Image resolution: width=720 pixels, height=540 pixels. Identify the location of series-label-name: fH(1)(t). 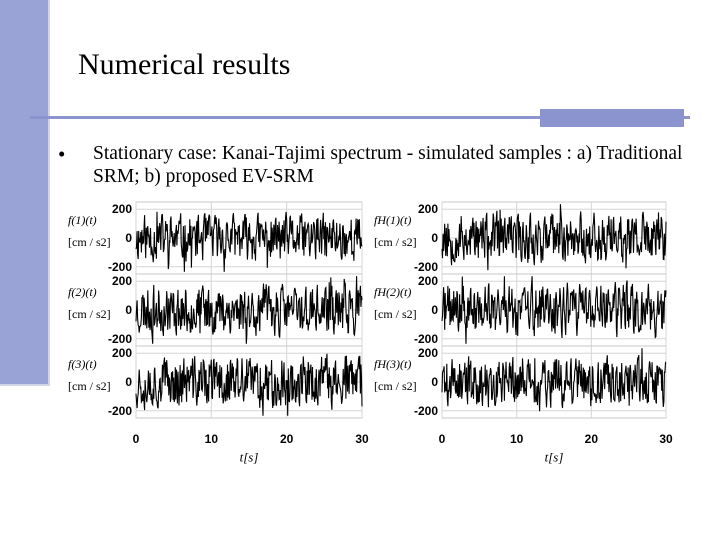
(392, 220).